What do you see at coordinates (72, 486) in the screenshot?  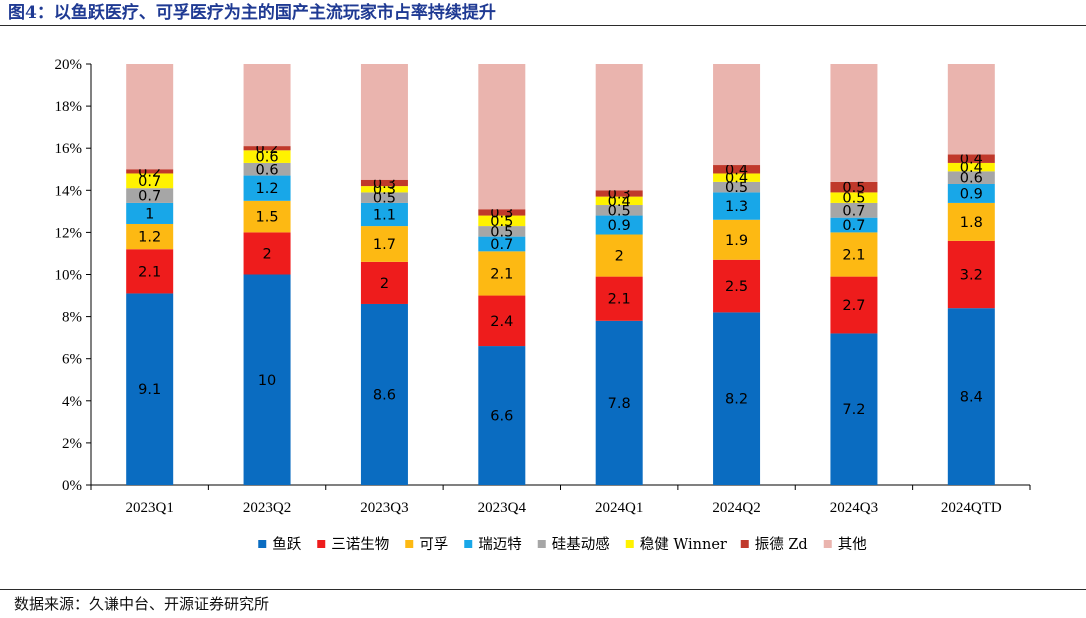 I see `y-tick-label: 0%` at bounding box center [72, 486].